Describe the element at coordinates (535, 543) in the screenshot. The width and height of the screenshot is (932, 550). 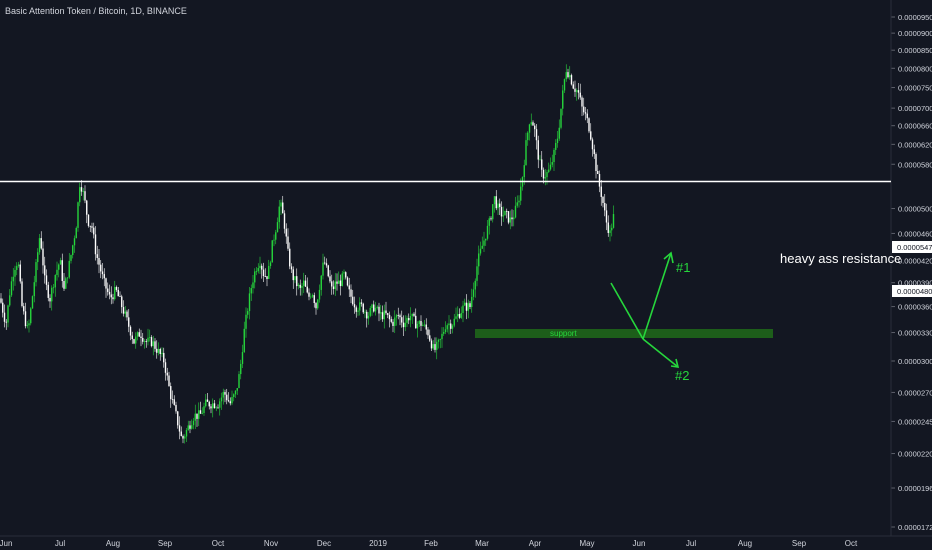
I see `time-tick-label: Apr` at that location.